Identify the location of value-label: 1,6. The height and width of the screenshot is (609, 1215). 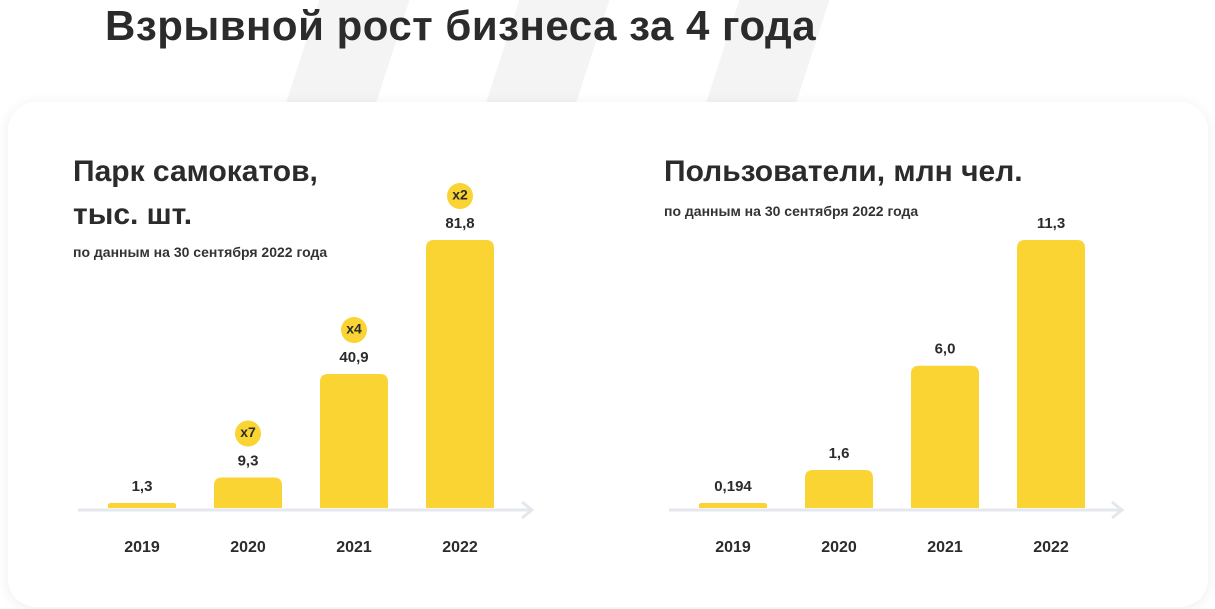
(839, 453).